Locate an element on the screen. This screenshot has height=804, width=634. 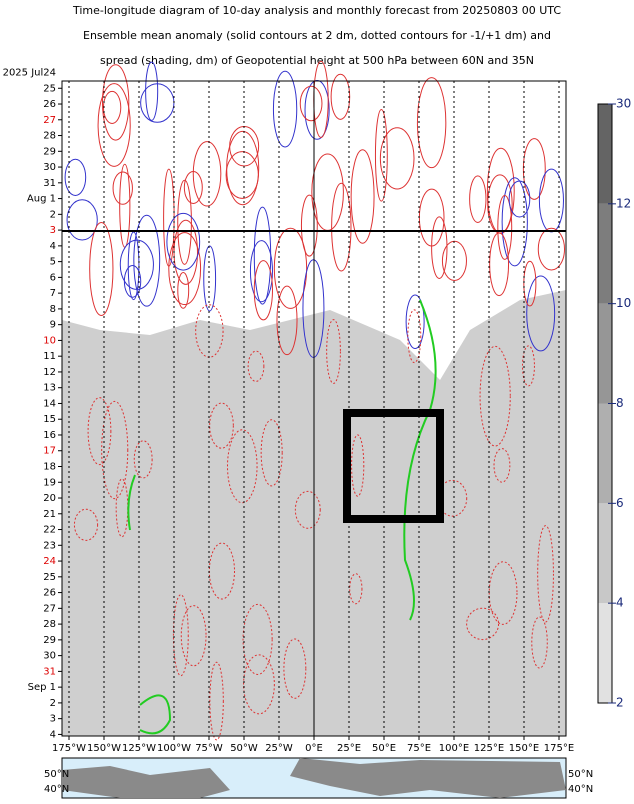
y-tick-label: 31 is located at coordinates (49, 183).